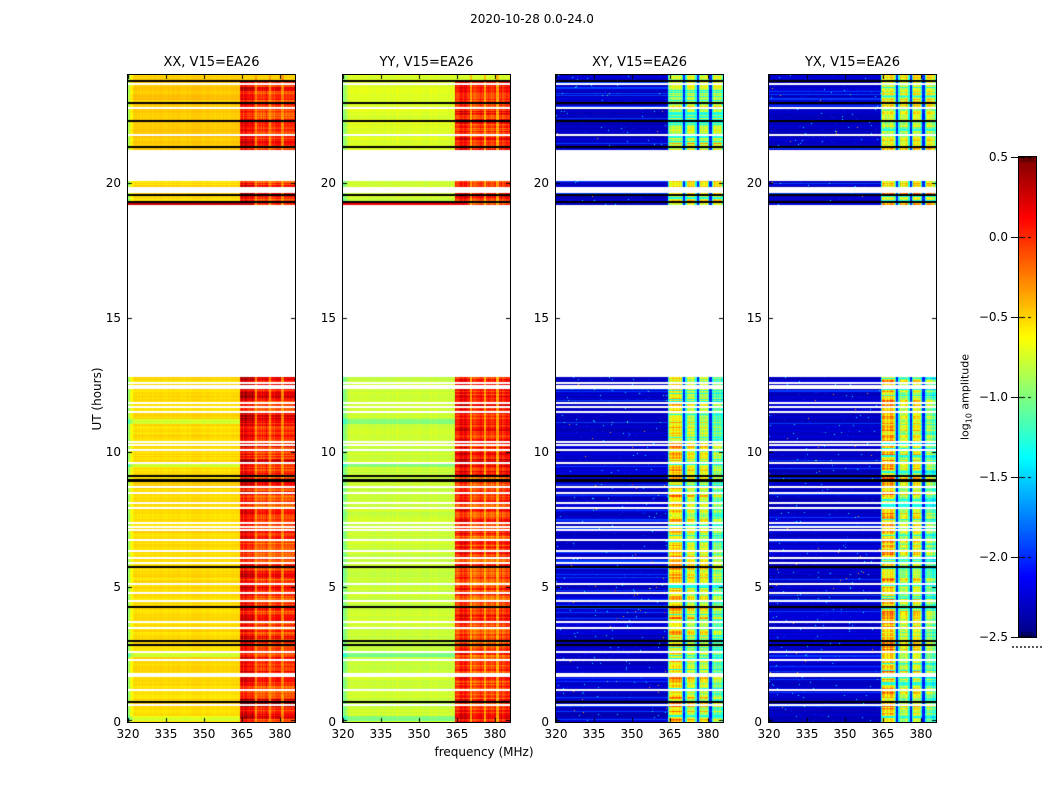 This screenshot has height=800, width=1050. I want to click on colorbar-tick-label: −2.5, so click(993, 636).